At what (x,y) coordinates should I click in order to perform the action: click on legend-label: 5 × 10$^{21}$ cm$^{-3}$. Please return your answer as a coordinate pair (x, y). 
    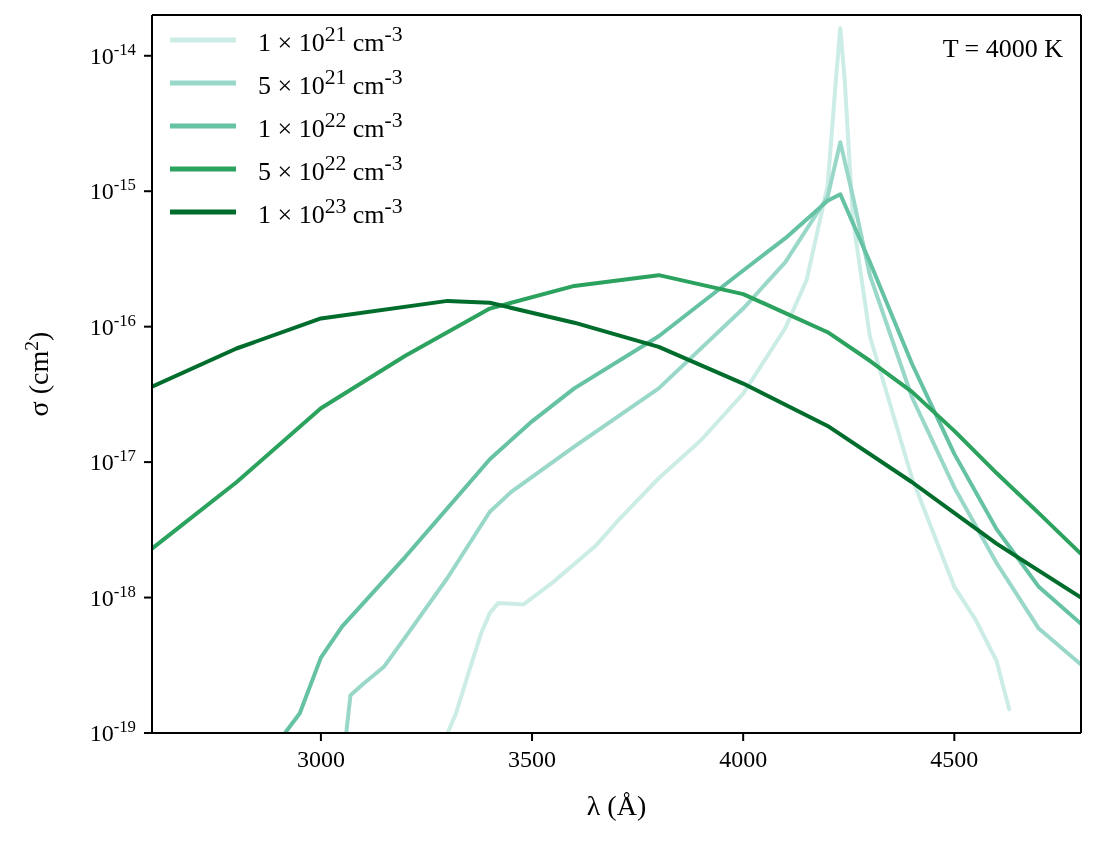
    Looking at the image, I should click on (330, 82).